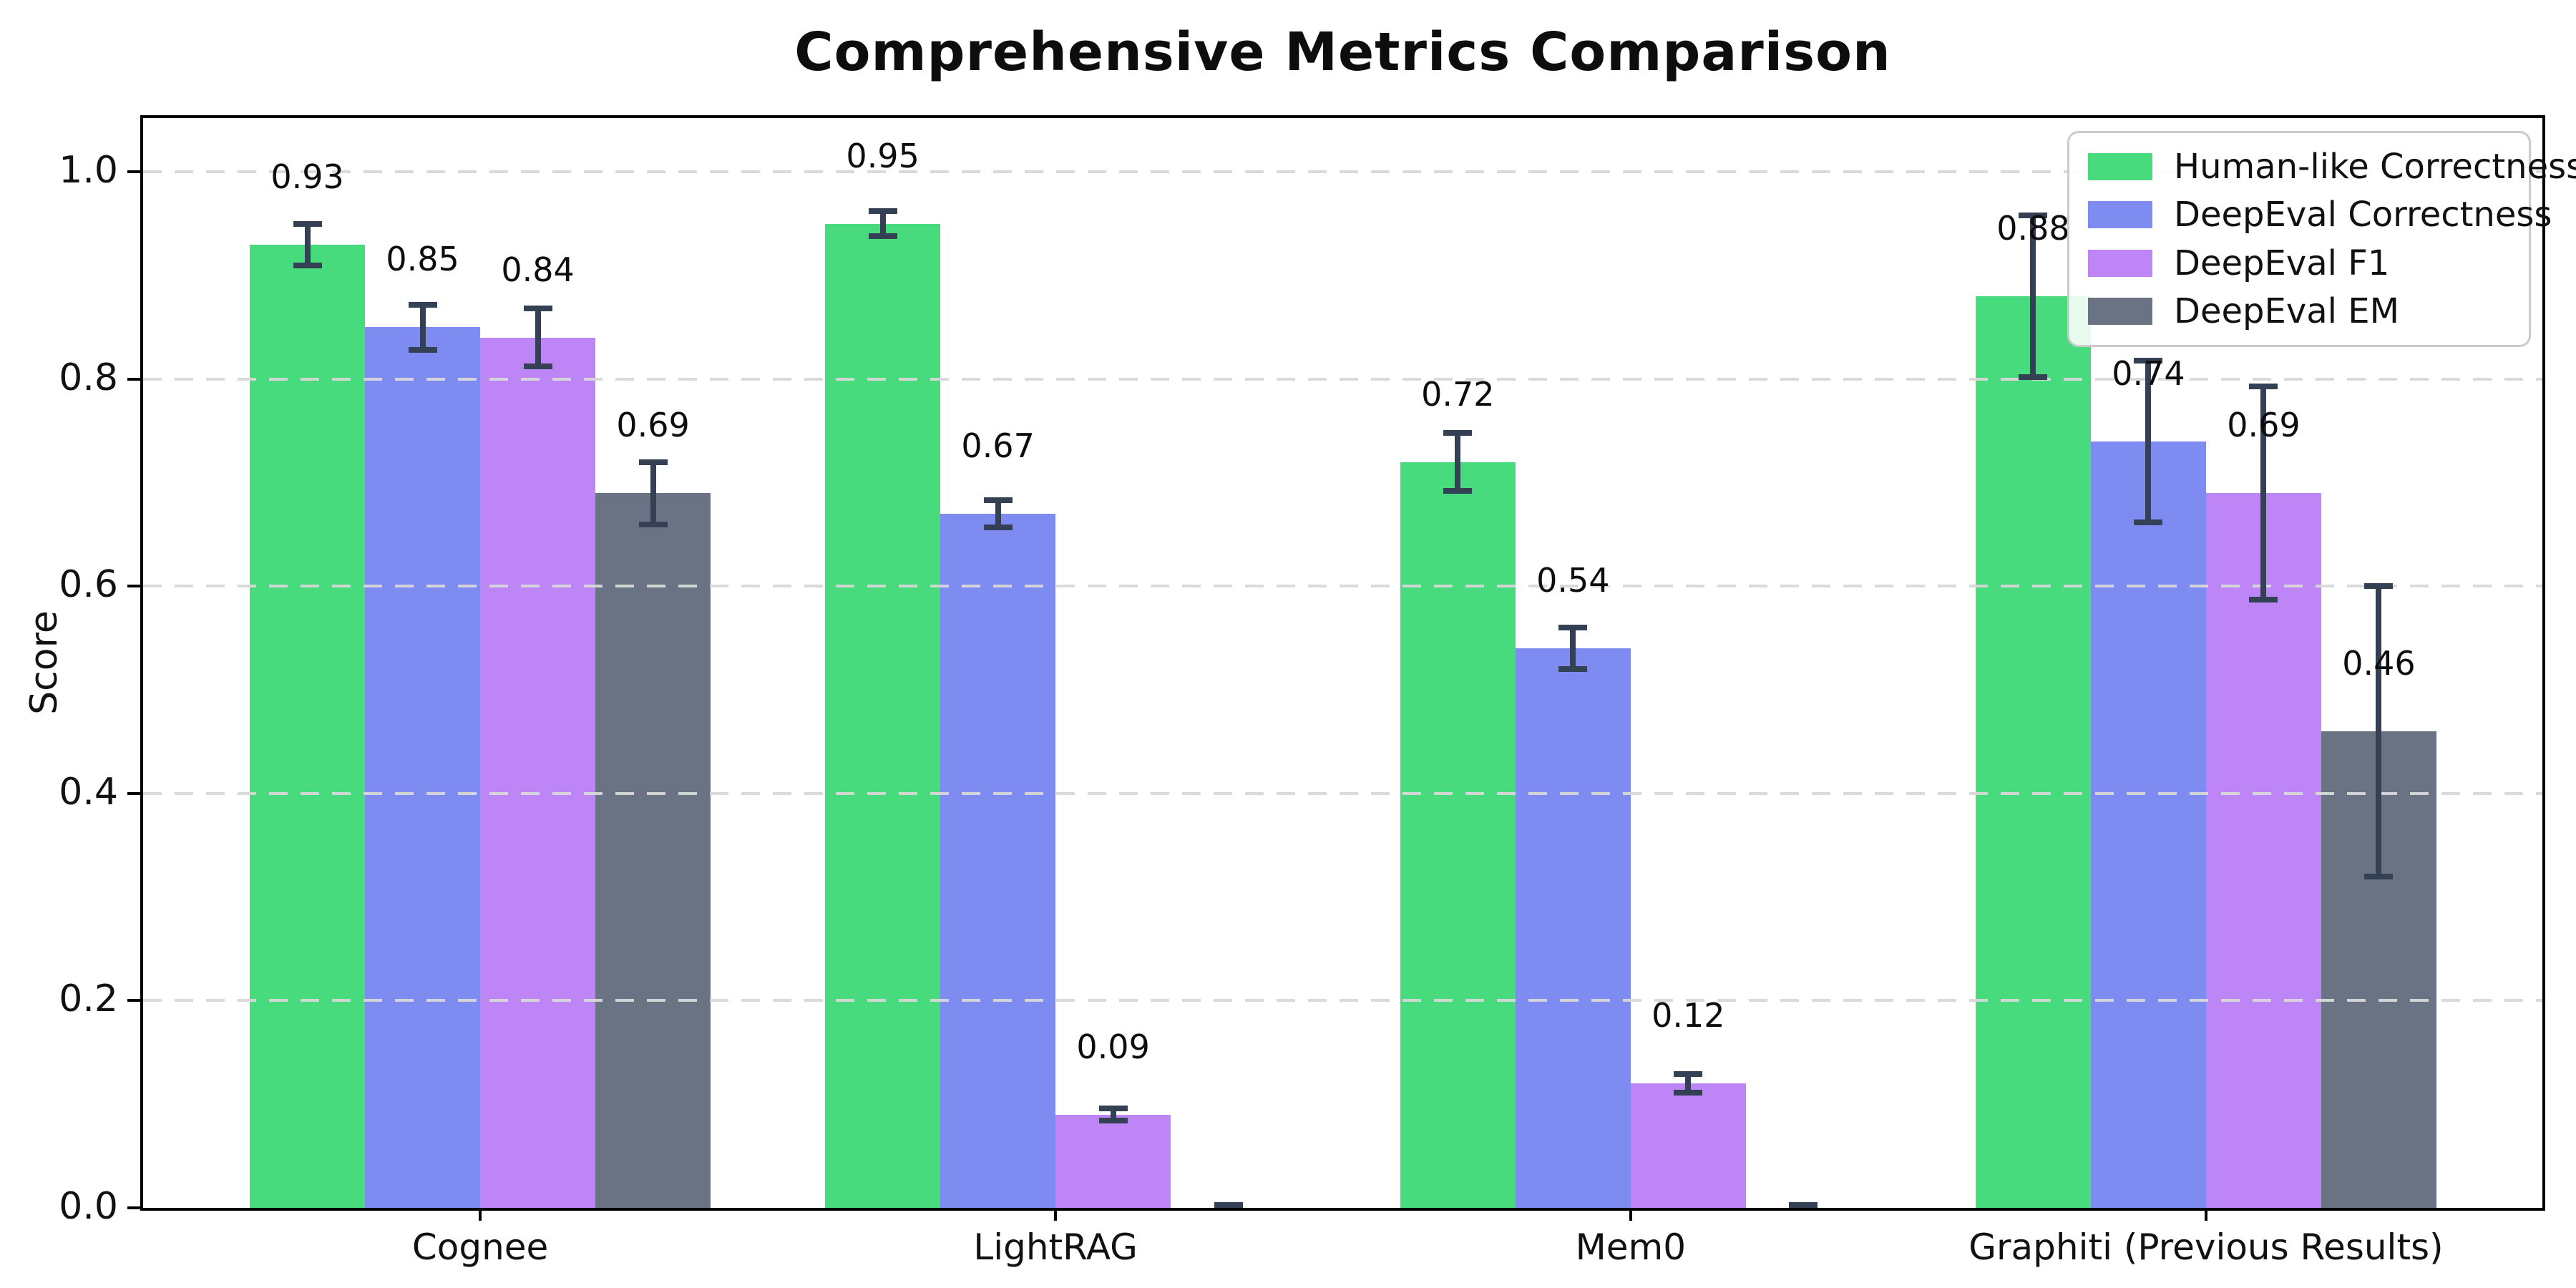 This screenshot has width=2576, height=1288. Describe the element at coordinates (88, 377) in the screenshot. I see `y-tick-label-0.8: 0.8` at that location.